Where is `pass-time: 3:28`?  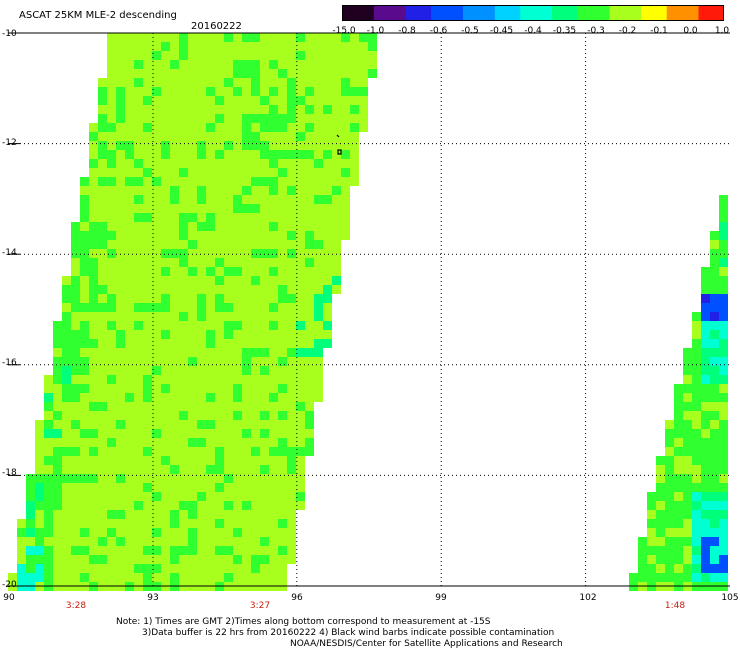 pass-time: 3:28 is located at coordinates (76, 606).